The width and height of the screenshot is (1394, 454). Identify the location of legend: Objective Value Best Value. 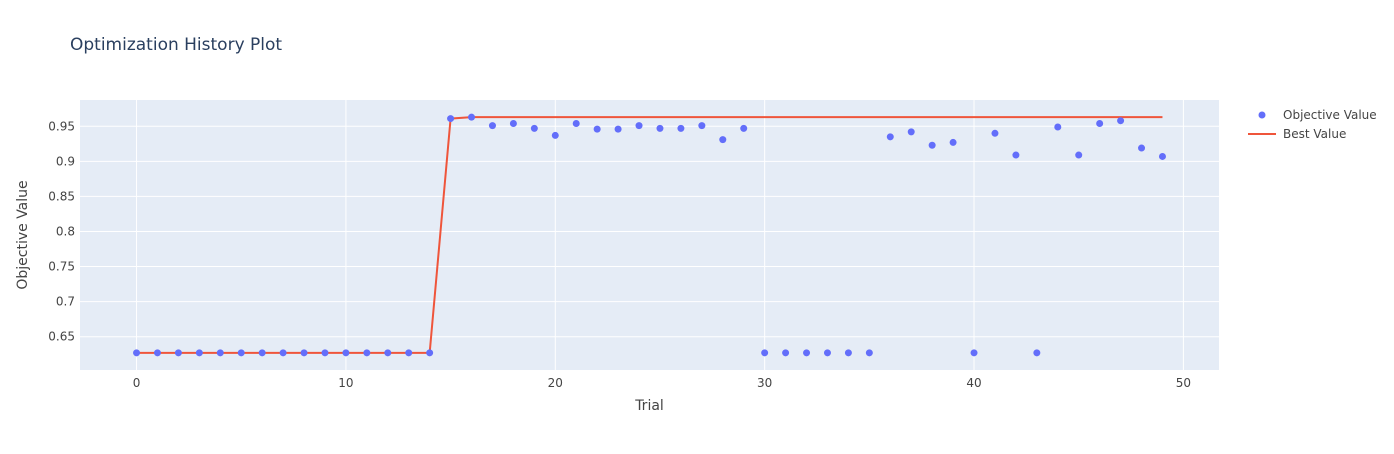
(1312, 124).